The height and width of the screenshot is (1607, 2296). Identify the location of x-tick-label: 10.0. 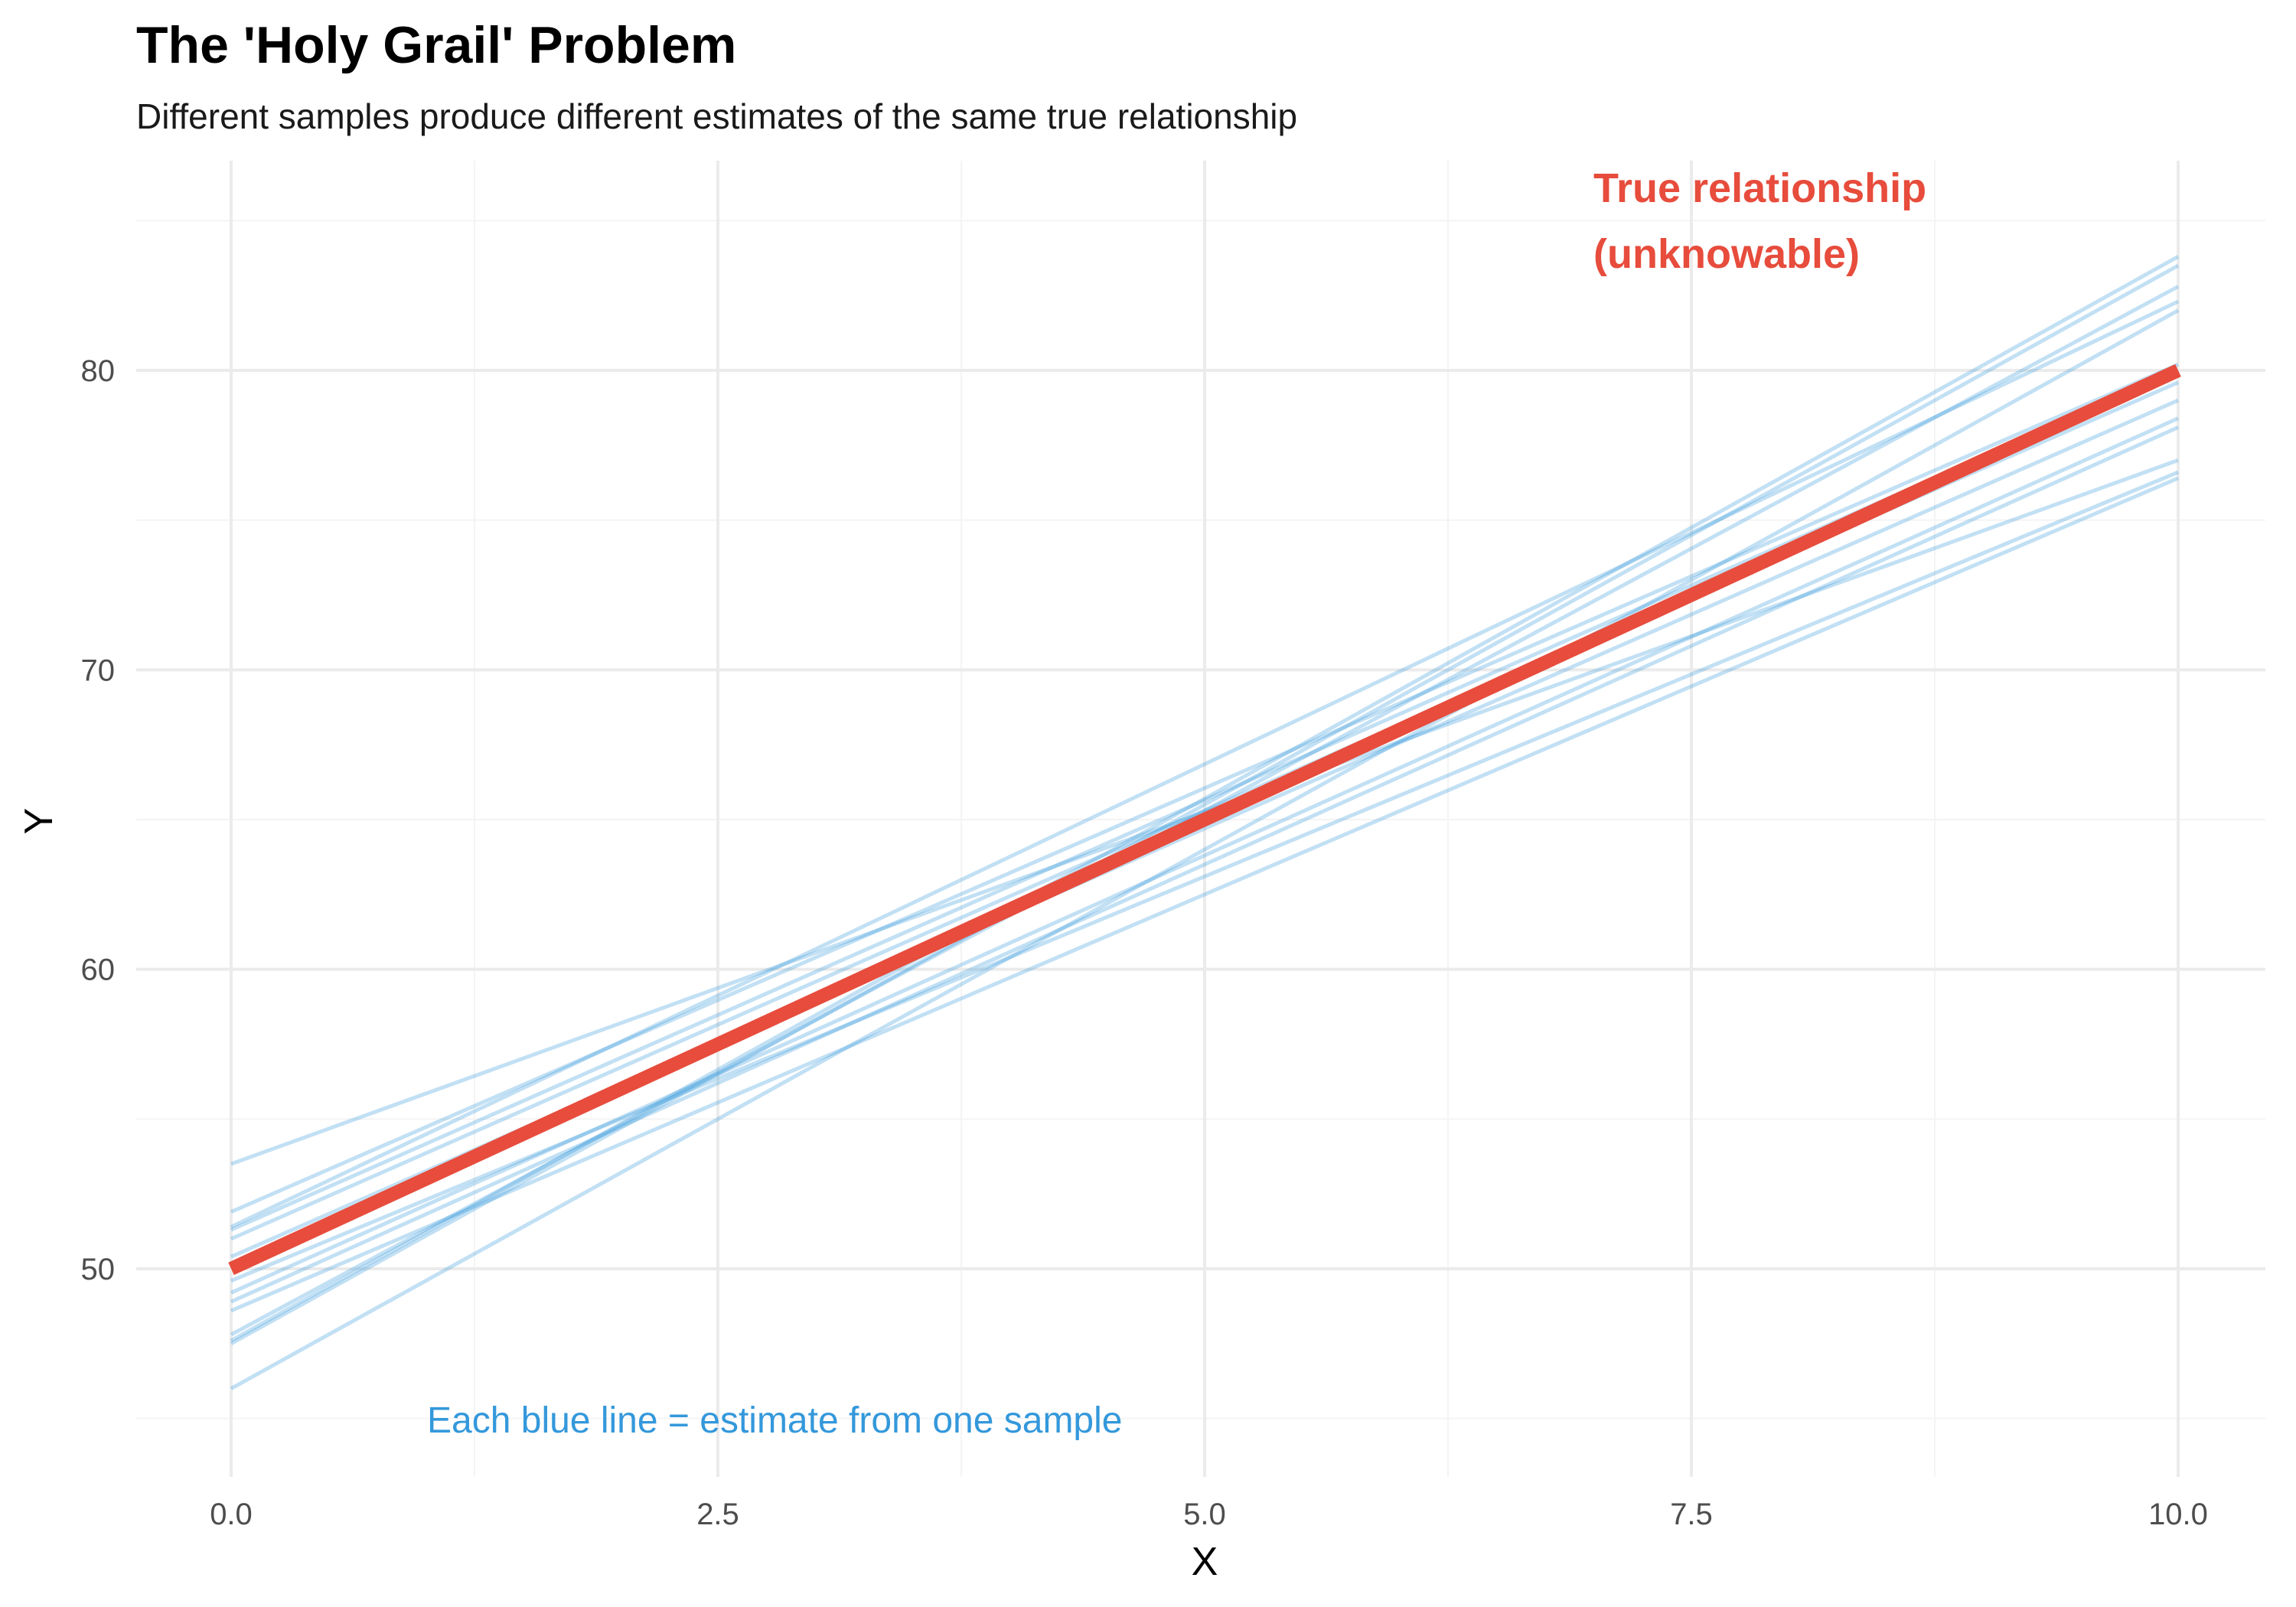
(2178, 1514).